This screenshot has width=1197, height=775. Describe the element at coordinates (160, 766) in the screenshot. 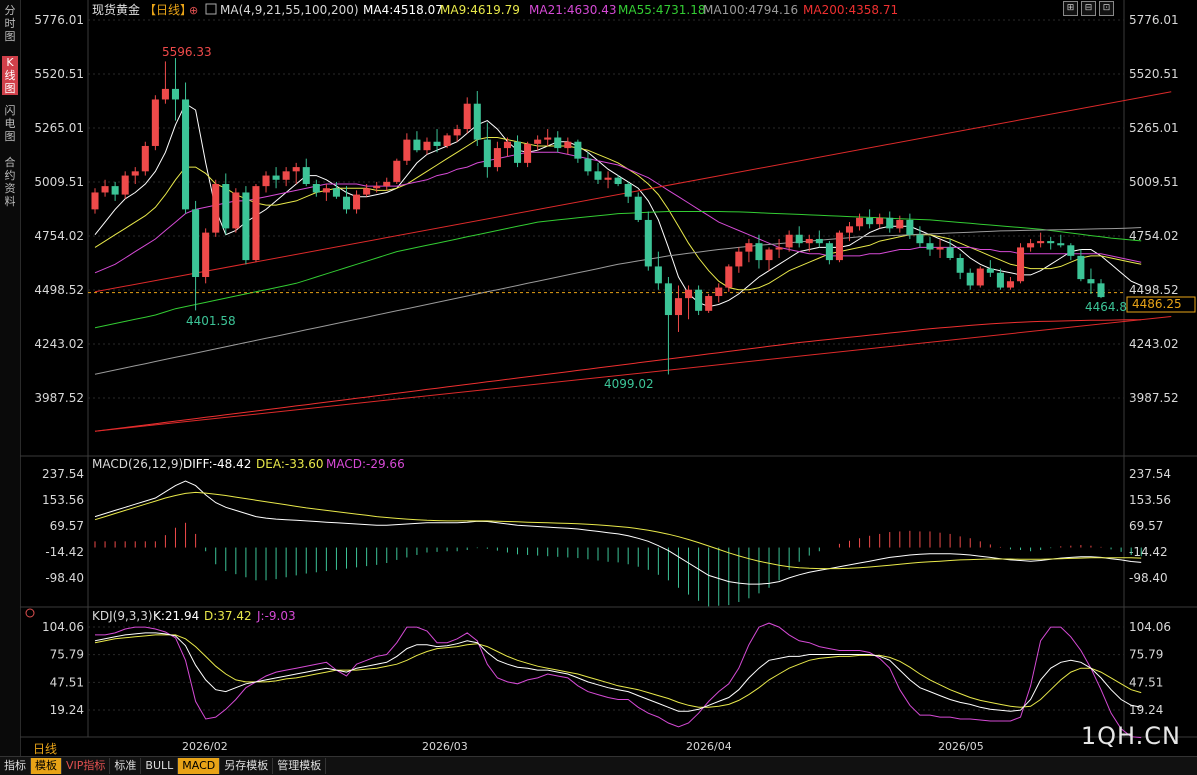

I see `bottom-tab-bull: BULL` at that location.